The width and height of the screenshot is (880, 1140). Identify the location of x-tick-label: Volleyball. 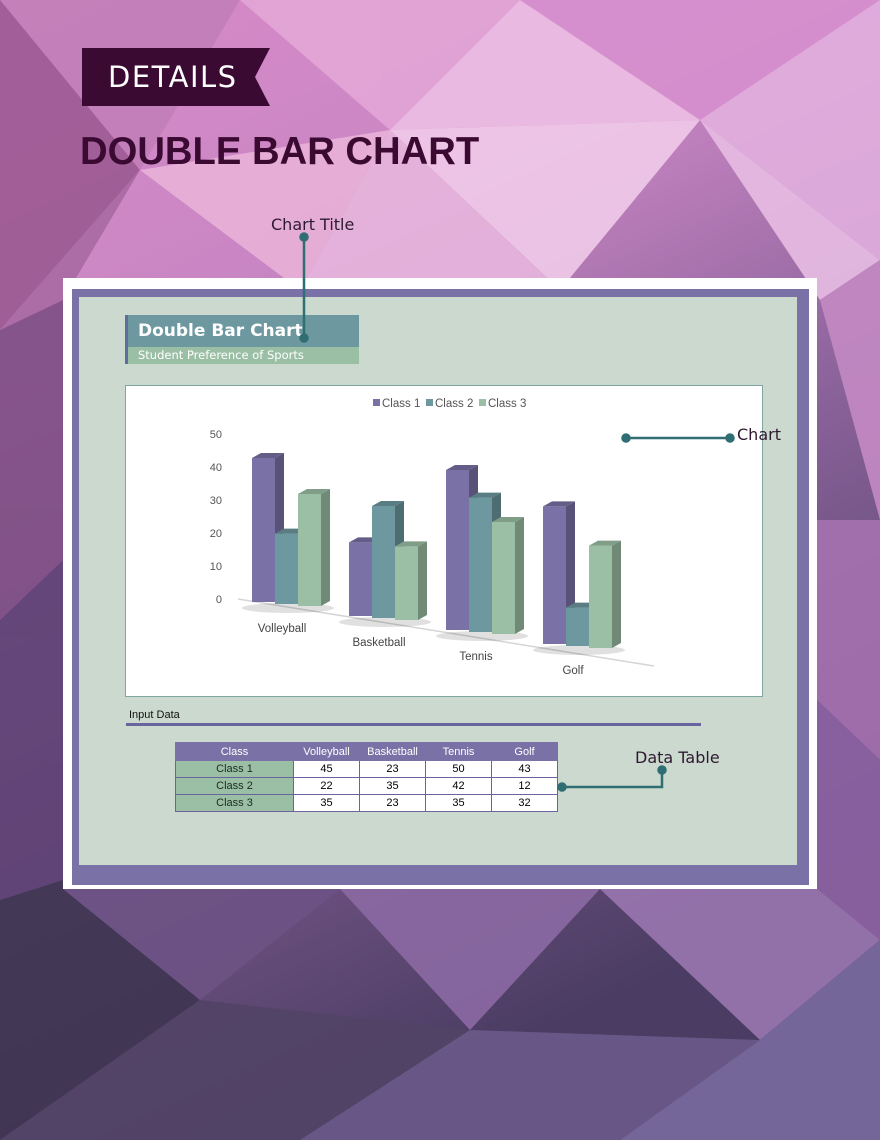
(282, 629).